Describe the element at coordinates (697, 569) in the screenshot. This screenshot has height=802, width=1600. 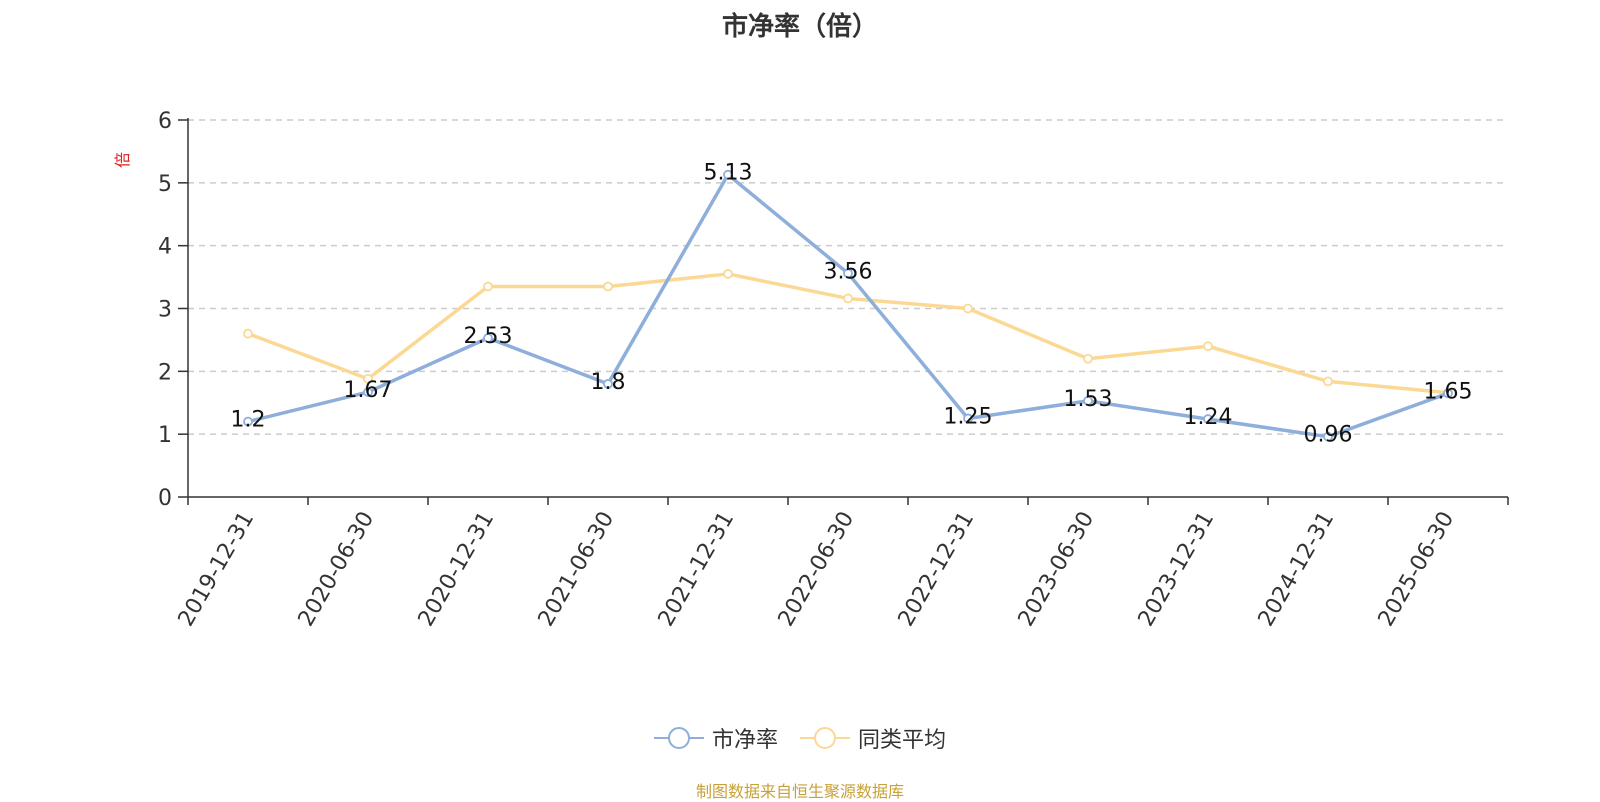
I see `x-tick-label: 2021-12-31` at that location.